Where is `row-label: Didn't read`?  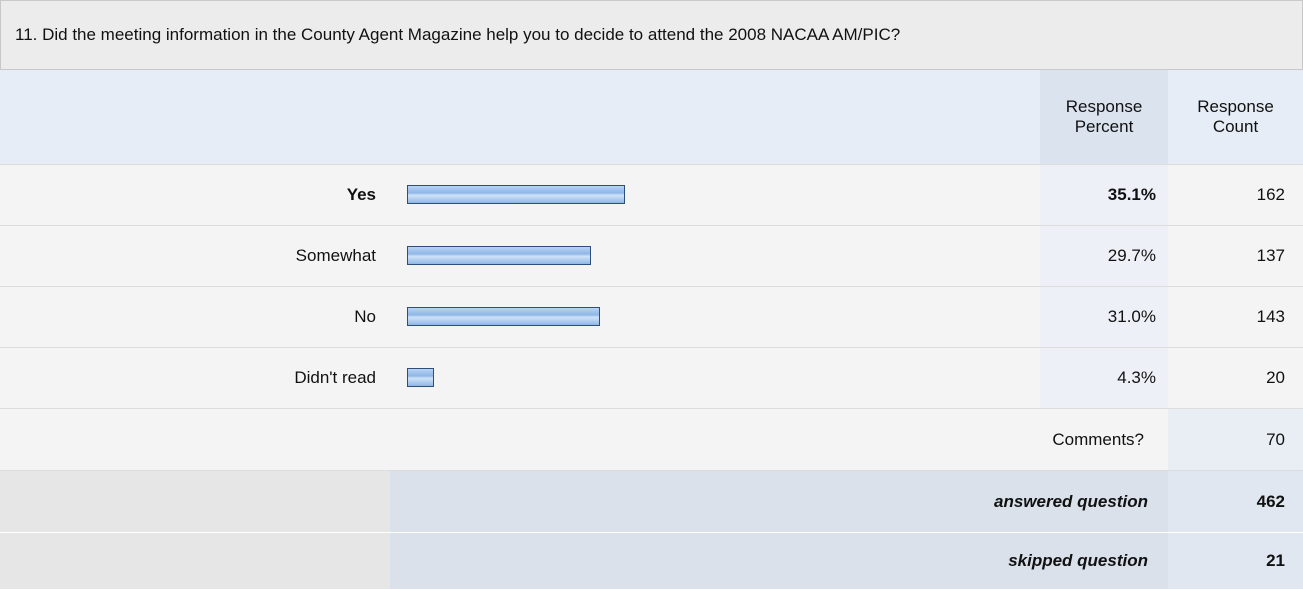
row-label: Didn't read is located at coordinates (195, 378).